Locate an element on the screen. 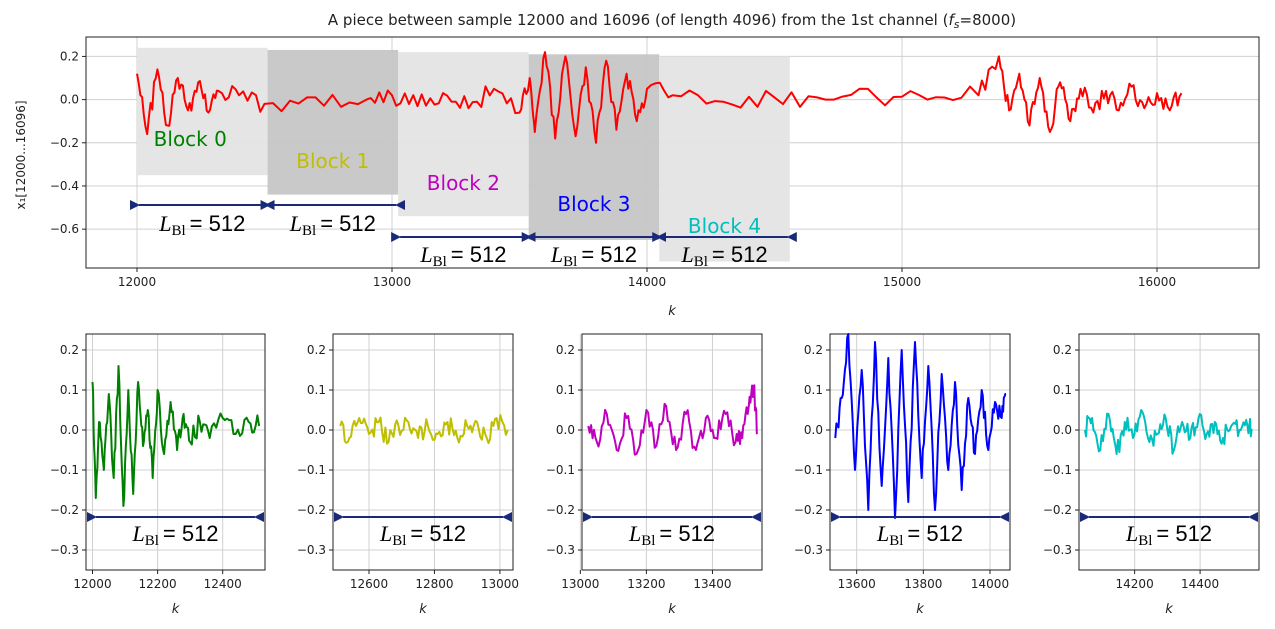  block-0-length-label: LBl = 512 is located at coordinates (201, 225).